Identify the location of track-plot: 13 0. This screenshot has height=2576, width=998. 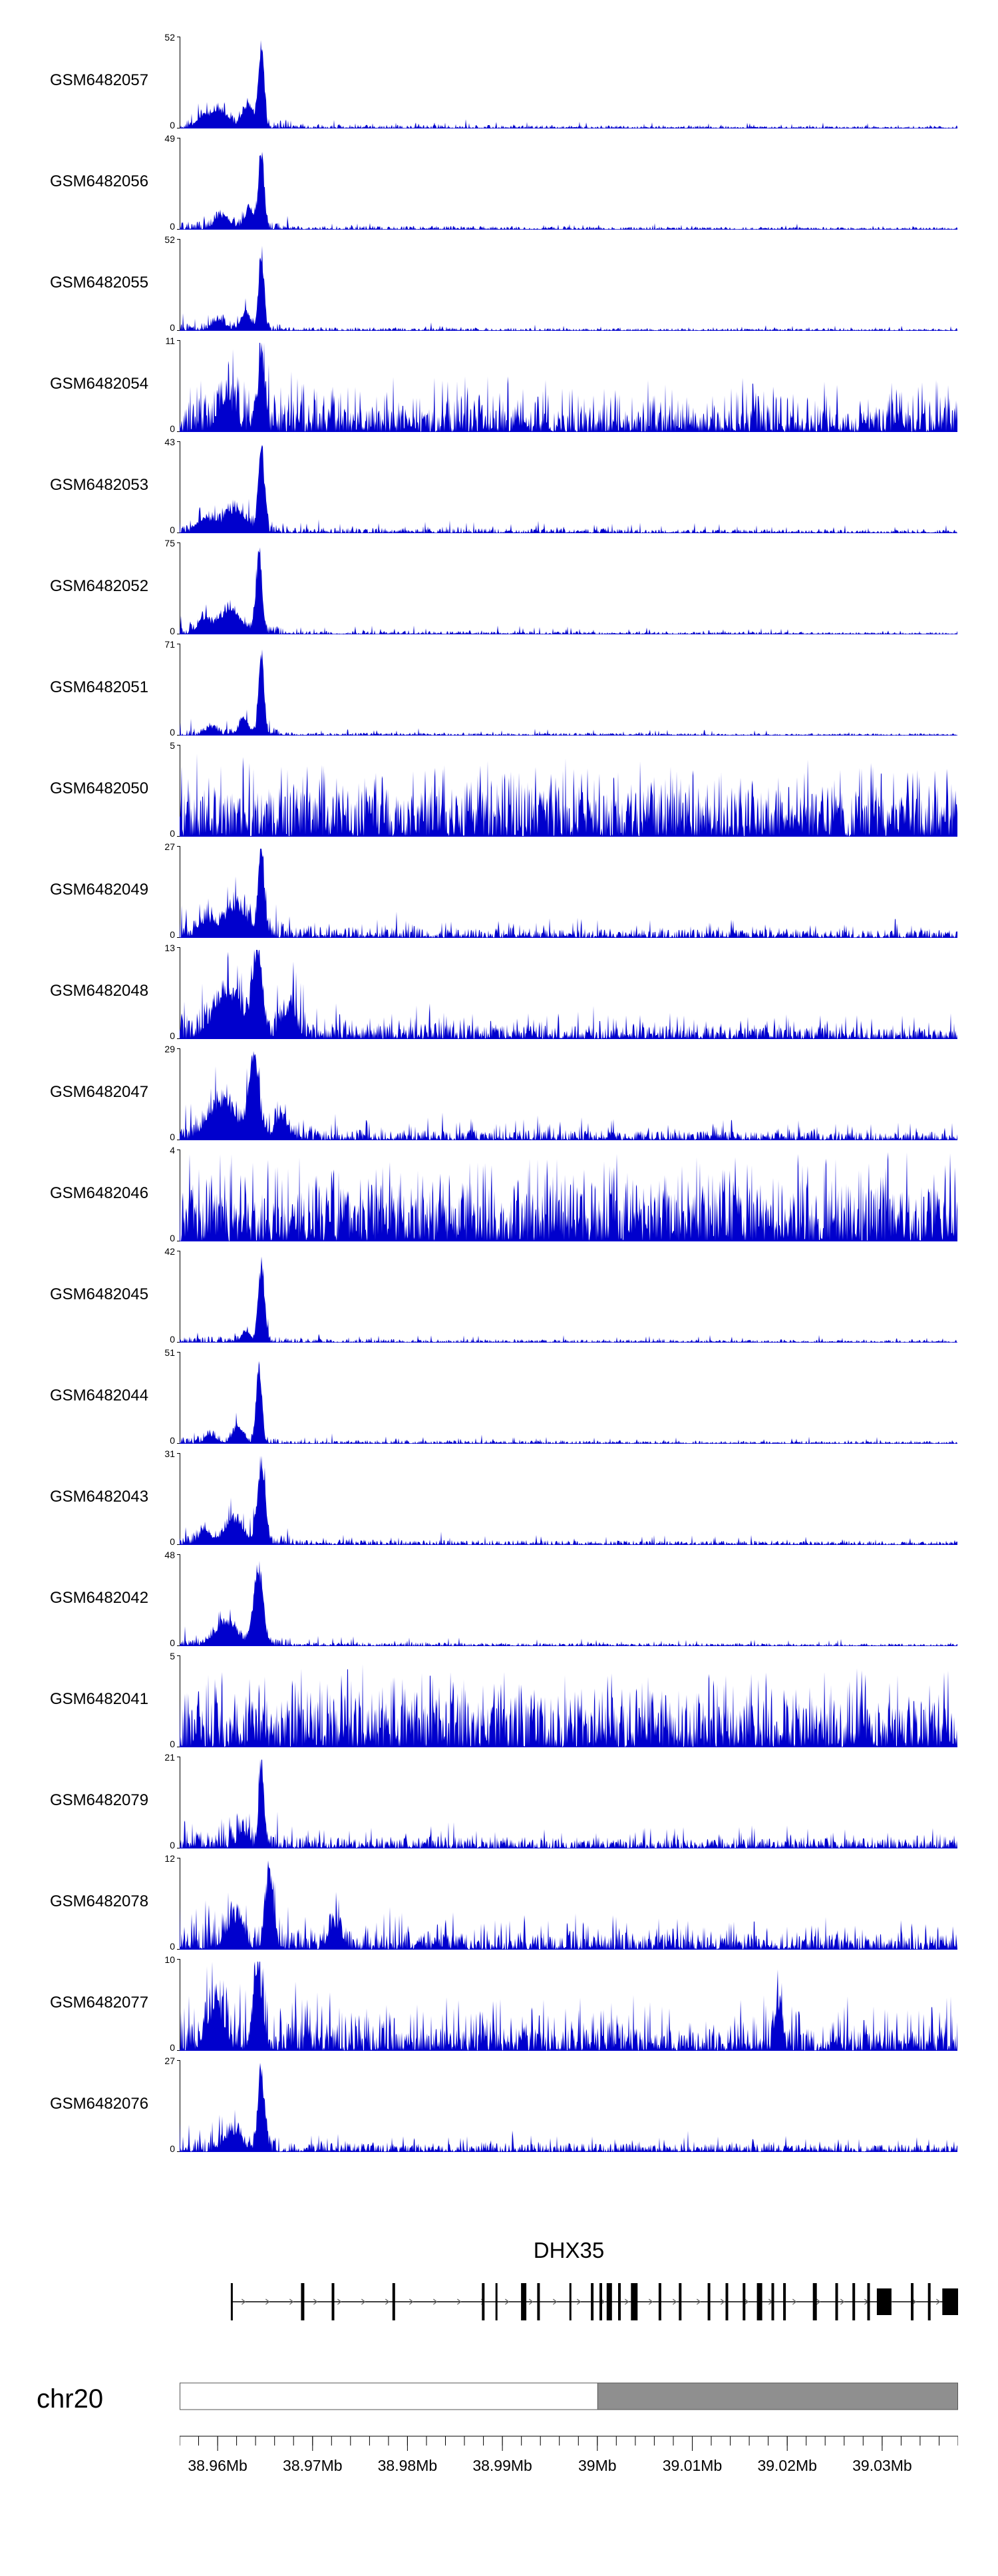
(560, 992).